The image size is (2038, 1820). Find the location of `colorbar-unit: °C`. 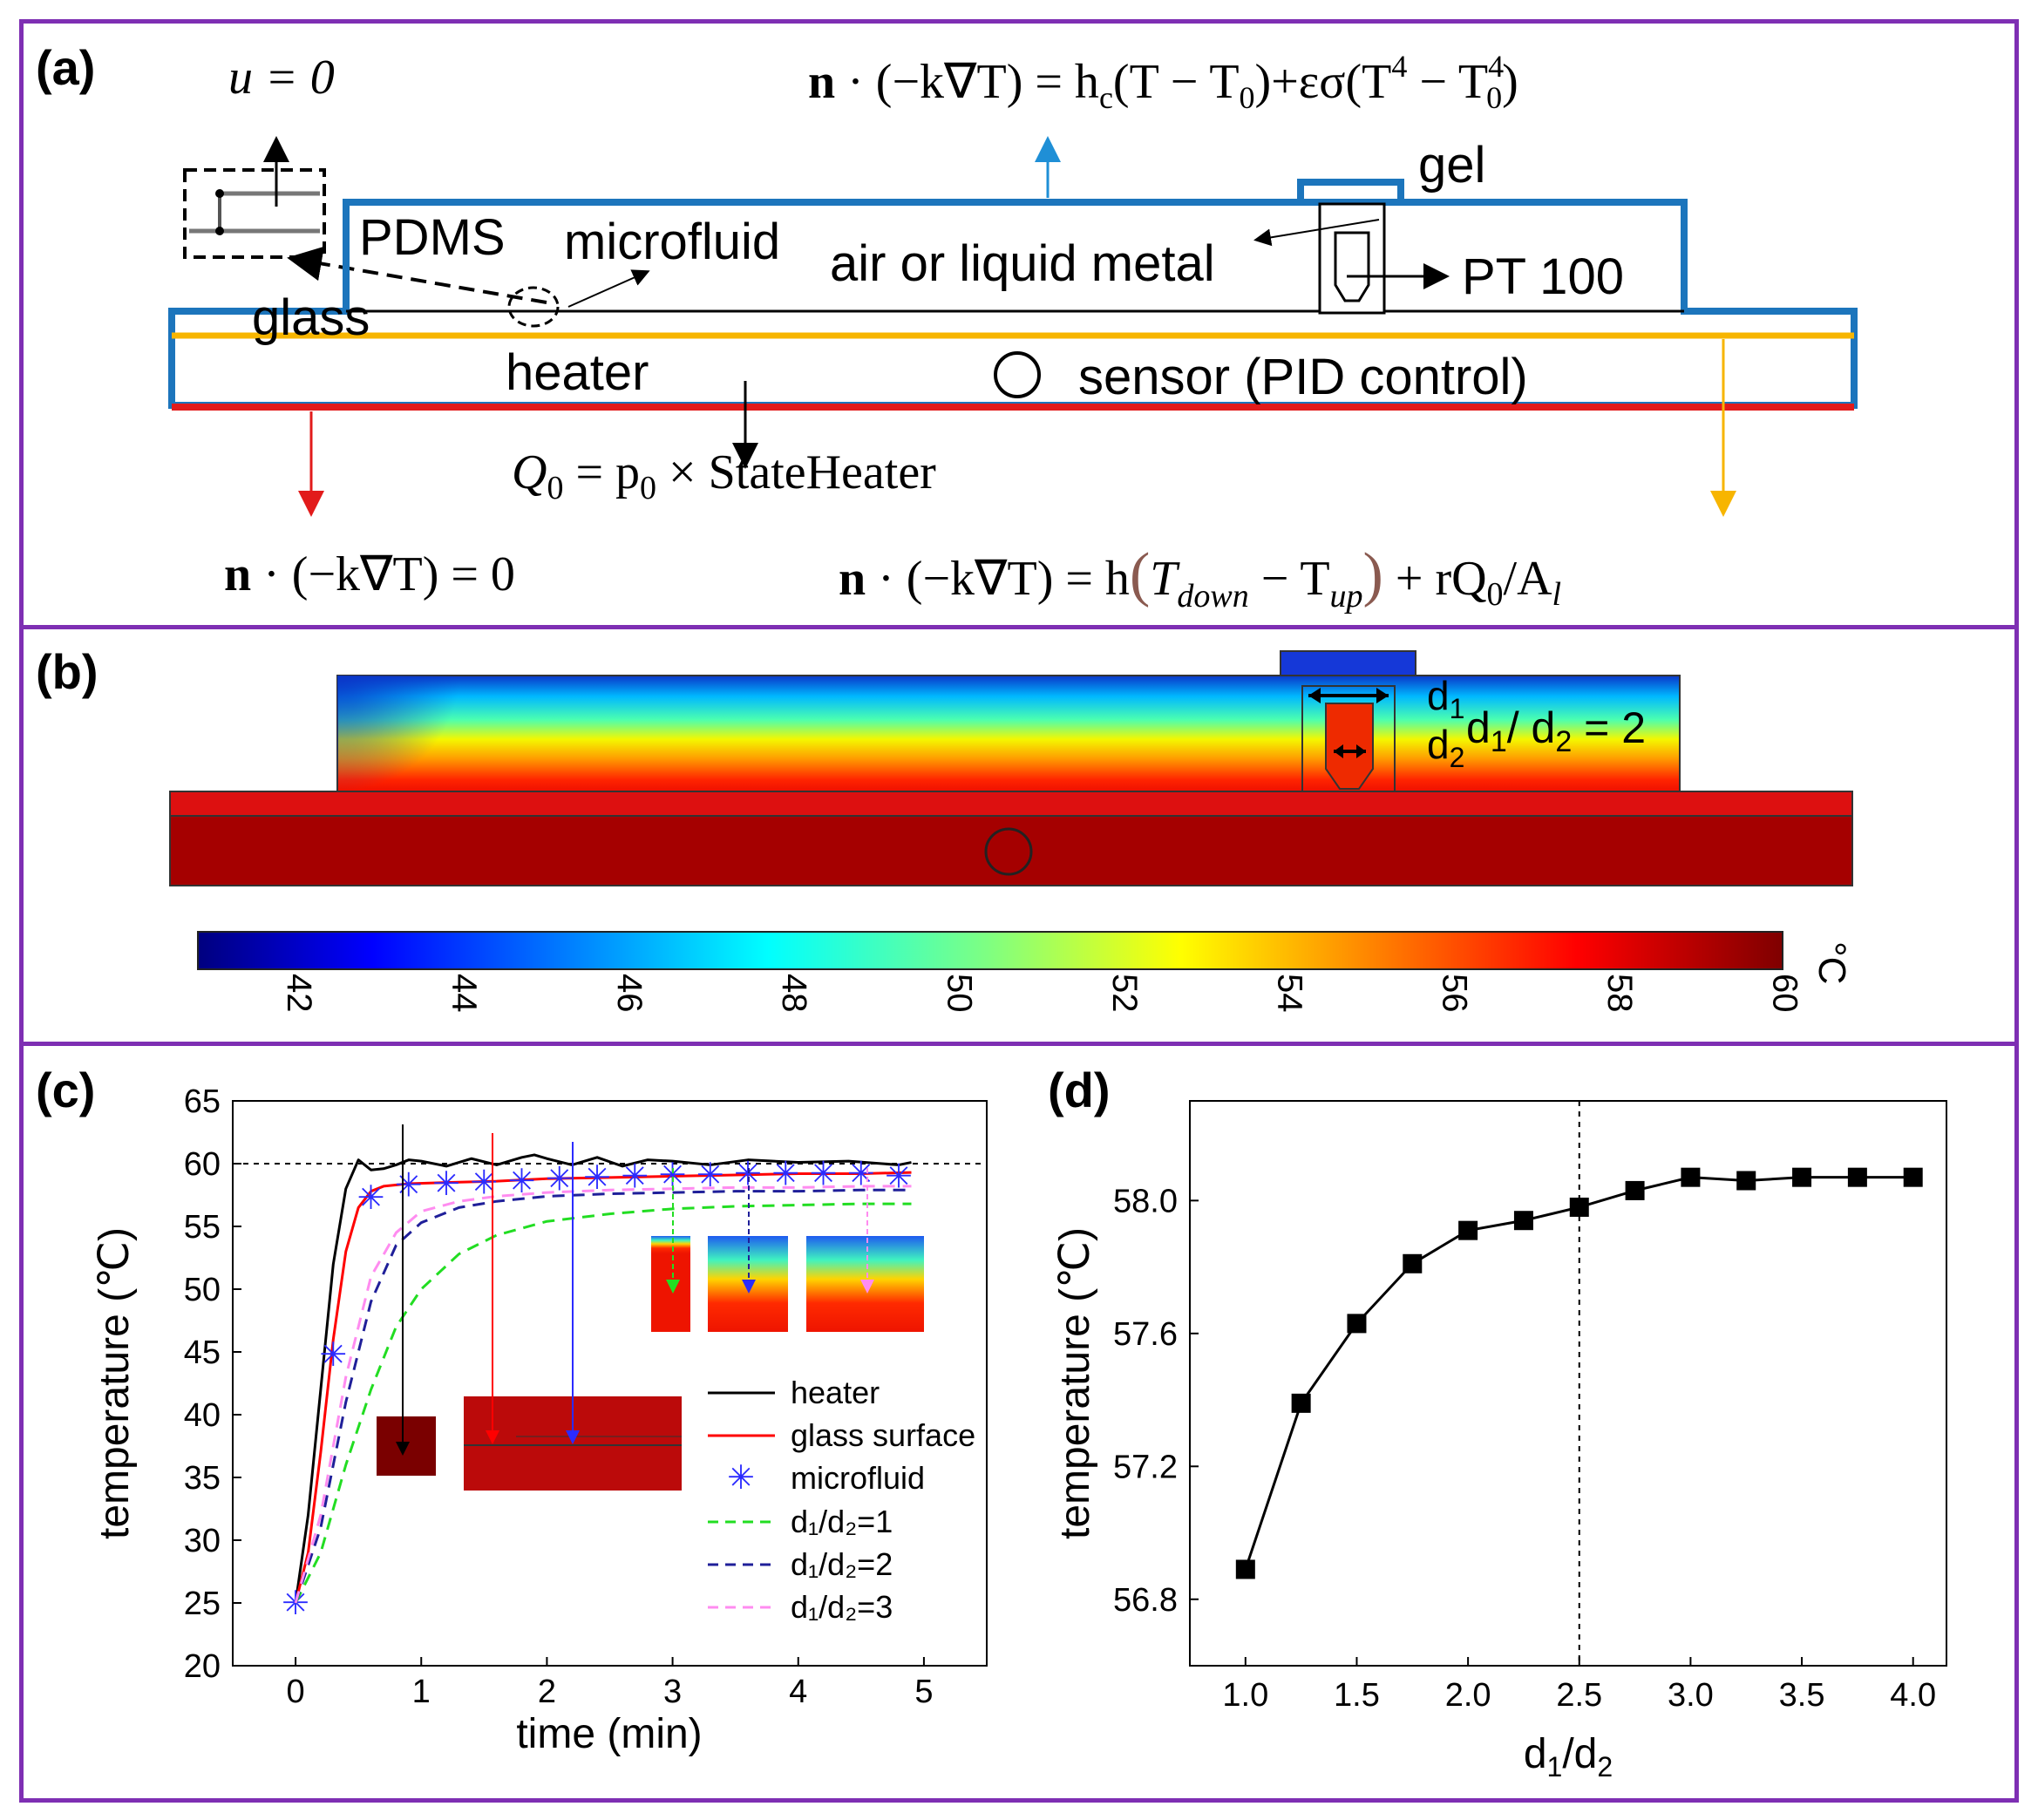

colorbar-unit: °C is located at coordinates (1831, 962).